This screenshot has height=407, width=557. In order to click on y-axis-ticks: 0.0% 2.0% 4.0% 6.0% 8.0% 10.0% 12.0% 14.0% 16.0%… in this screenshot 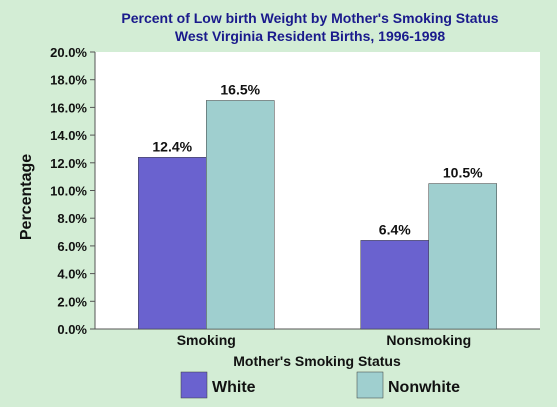, I will do `click(72, 191)`.